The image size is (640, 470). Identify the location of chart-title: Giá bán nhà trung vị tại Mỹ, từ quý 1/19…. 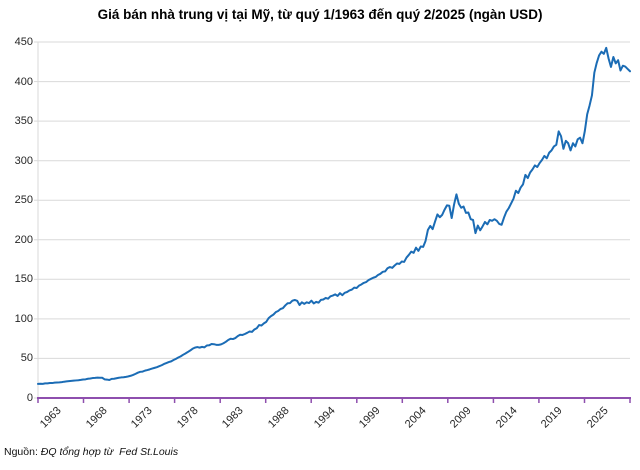
(320, 14).